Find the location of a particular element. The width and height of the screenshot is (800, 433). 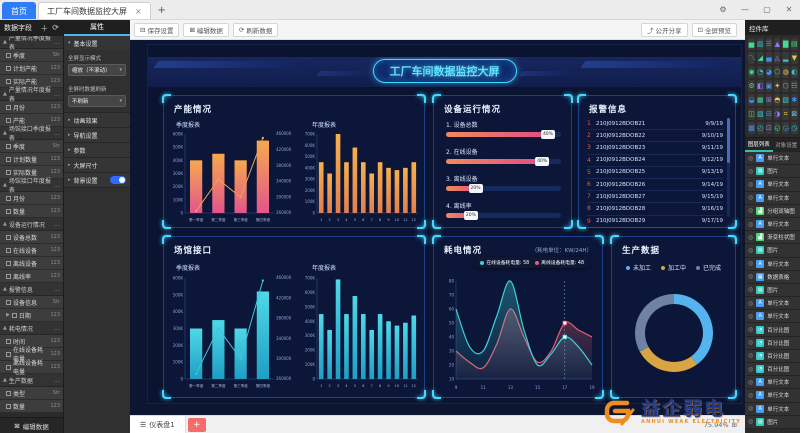

field-item: 计划数量 123 is located at coordinates (31, 159).